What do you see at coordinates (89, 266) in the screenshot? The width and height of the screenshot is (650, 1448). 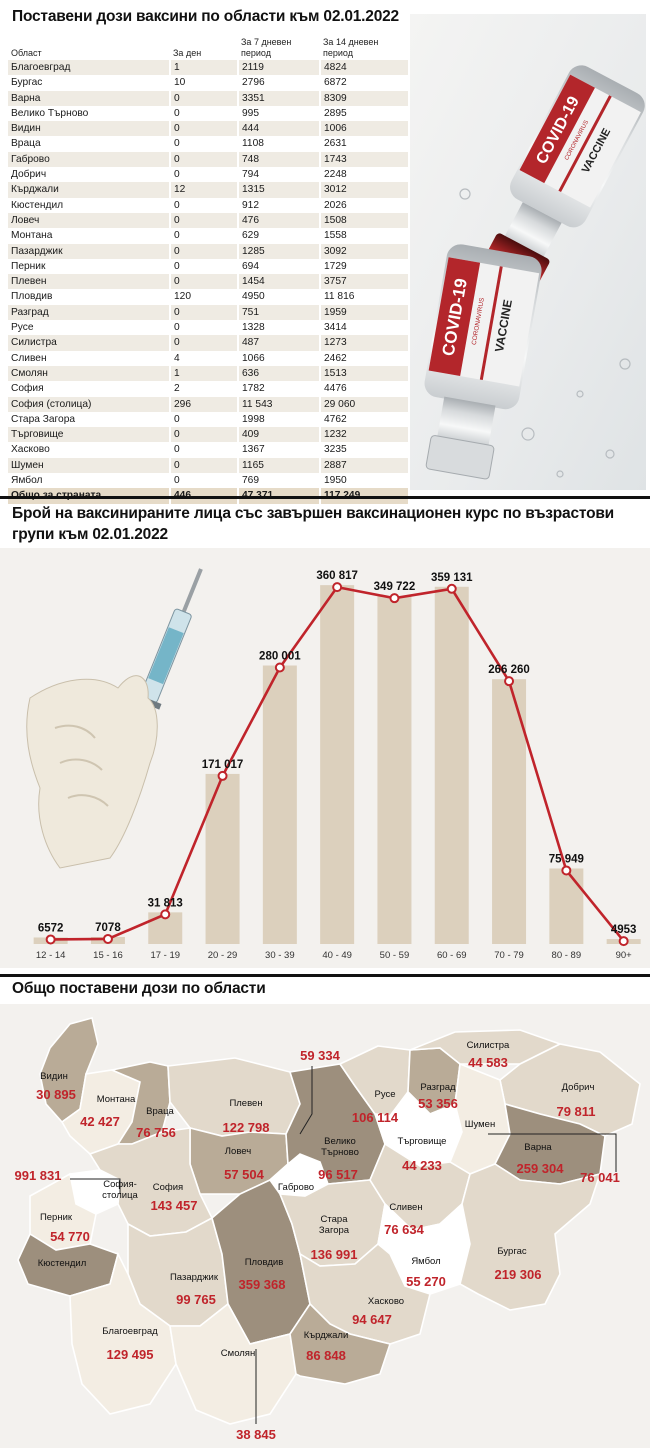 I see `cell-region: Перник` at bounding box center [89, 266].